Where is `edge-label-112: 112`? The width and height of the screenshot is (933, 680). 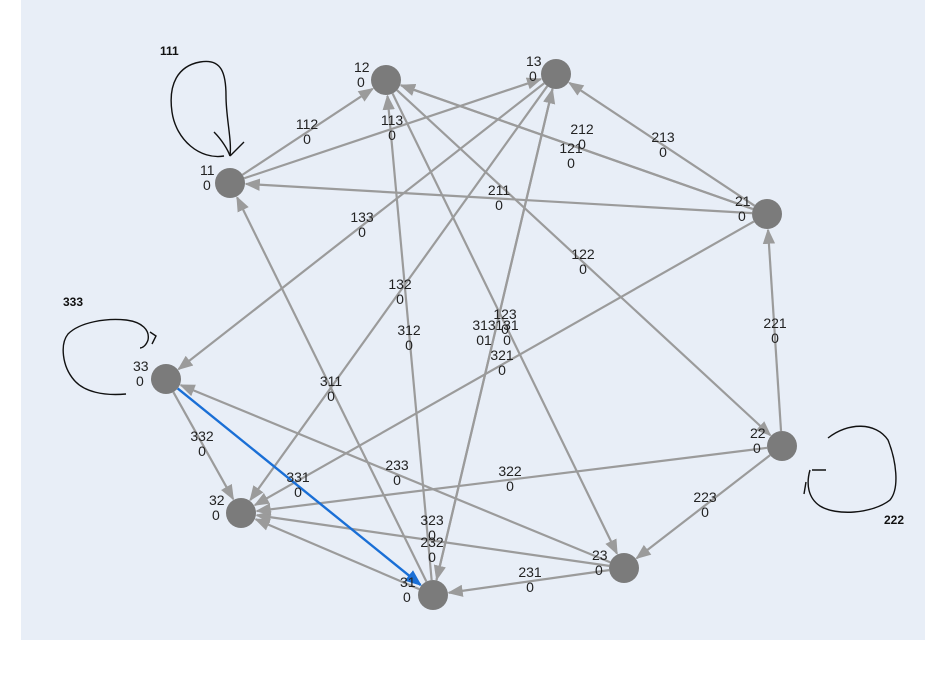 edge-label-112: 112 is located at coordinates (307, 124).